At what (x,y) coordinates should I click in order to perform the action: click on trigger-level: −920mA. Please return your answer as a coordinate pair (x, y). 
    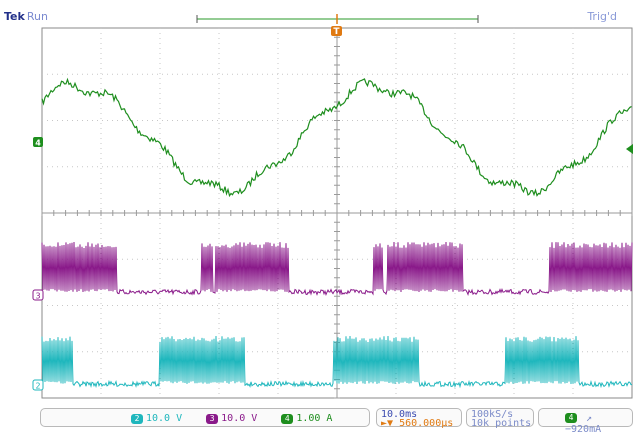
    Looking at the image, I should click on (583, 429).